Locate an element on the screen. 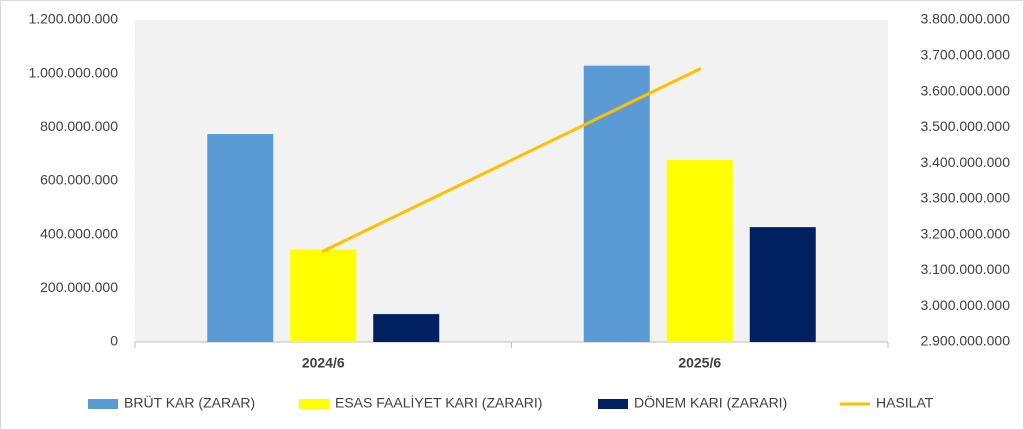  y-tick-label: 1.200.000.000 is located at coordinates (73, 19).